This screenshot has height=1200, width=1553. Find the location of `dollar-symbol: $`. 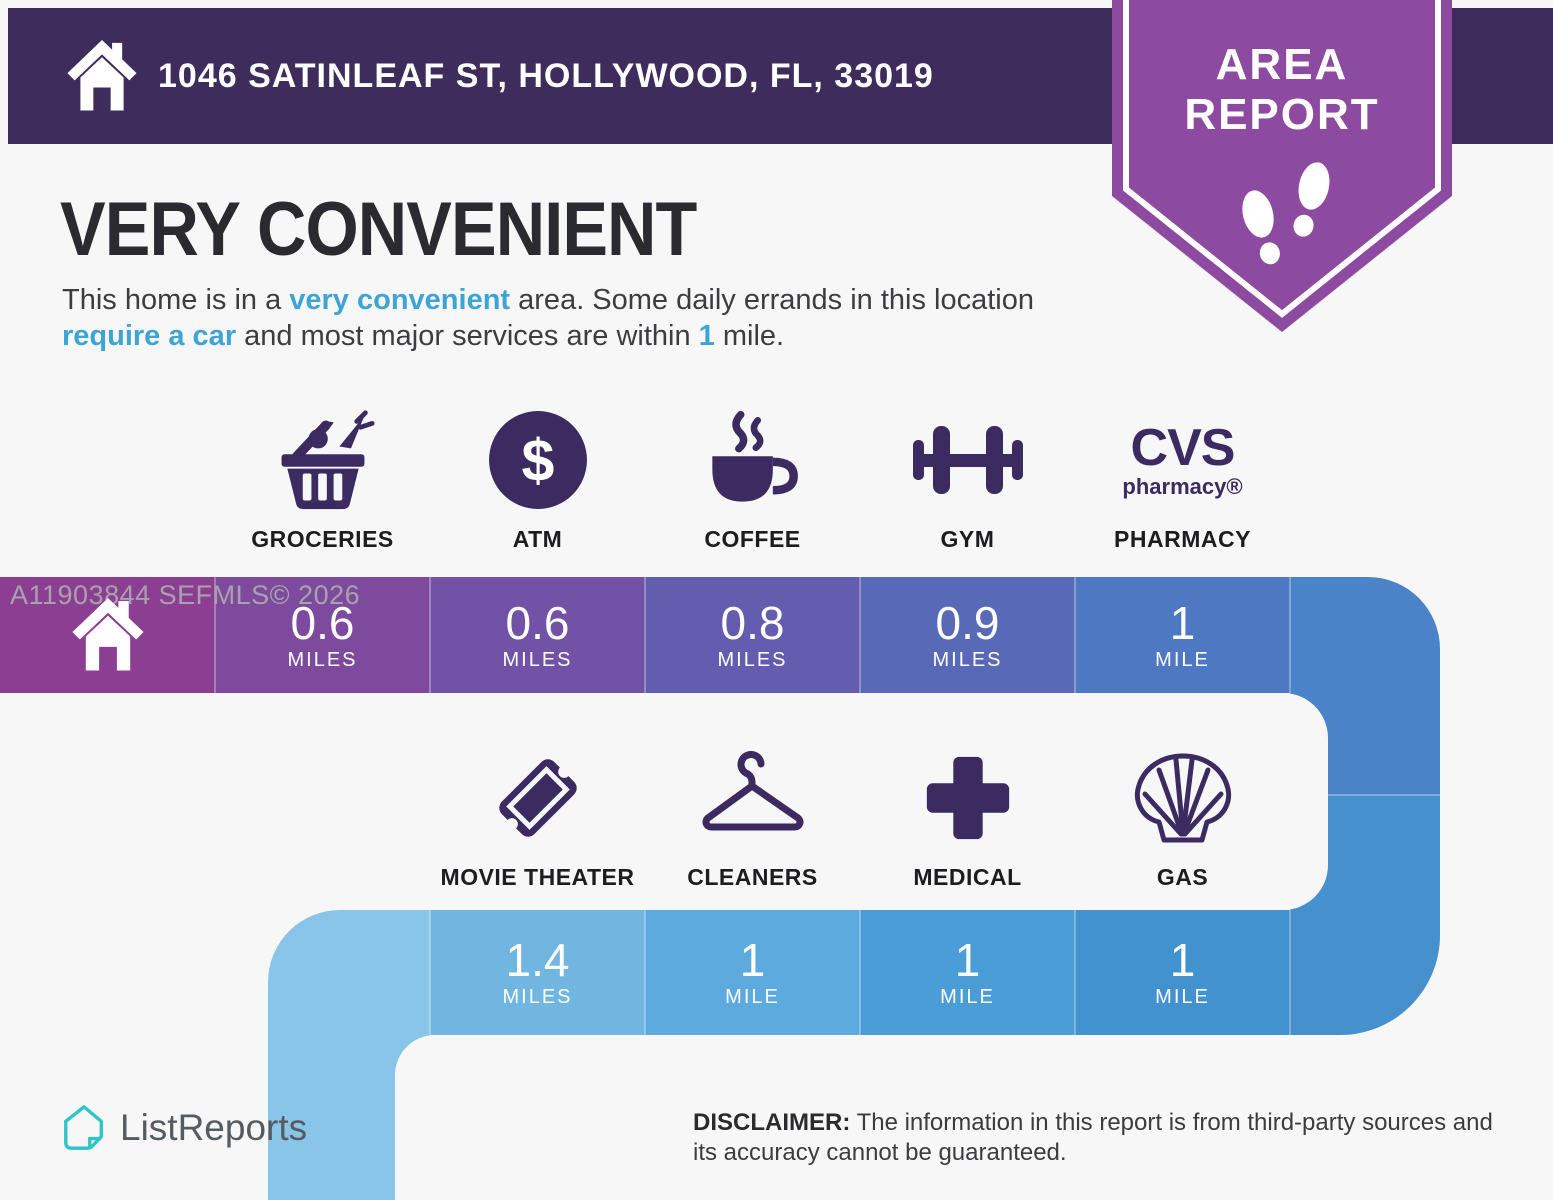

dollar-symbol: $ is located at coordinates (537, 459).